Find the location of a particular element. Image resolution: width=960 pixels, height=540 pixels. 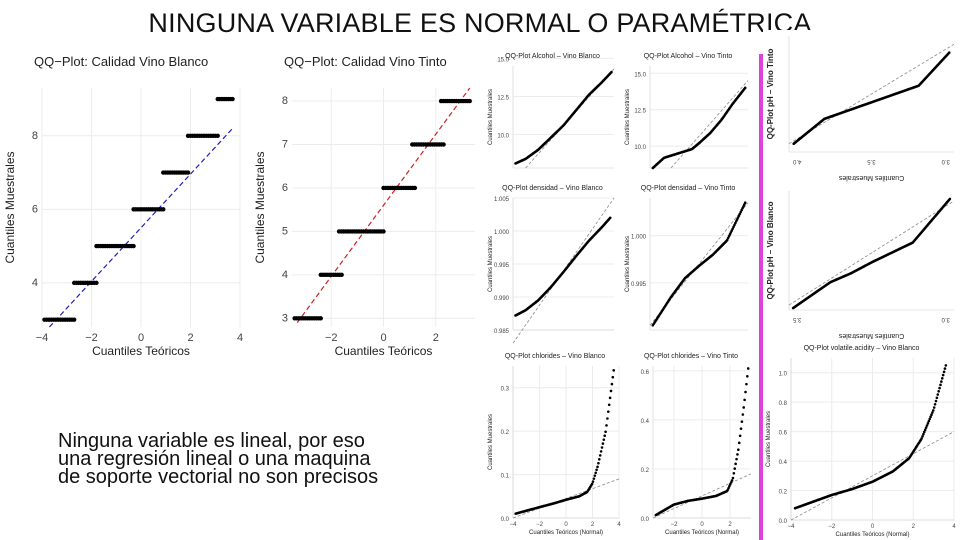

y-tick-label: 12.5 is located at coordinates (503, 98).